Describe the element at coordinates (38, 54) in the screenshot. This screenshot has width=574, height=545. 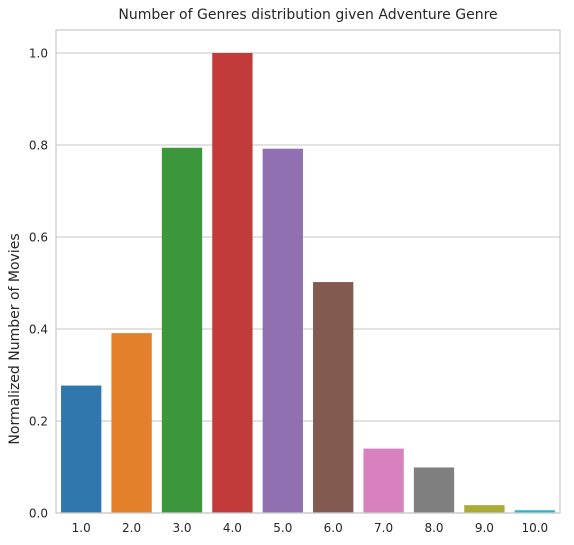
I see `y-tick-label: 1.0` at that location.